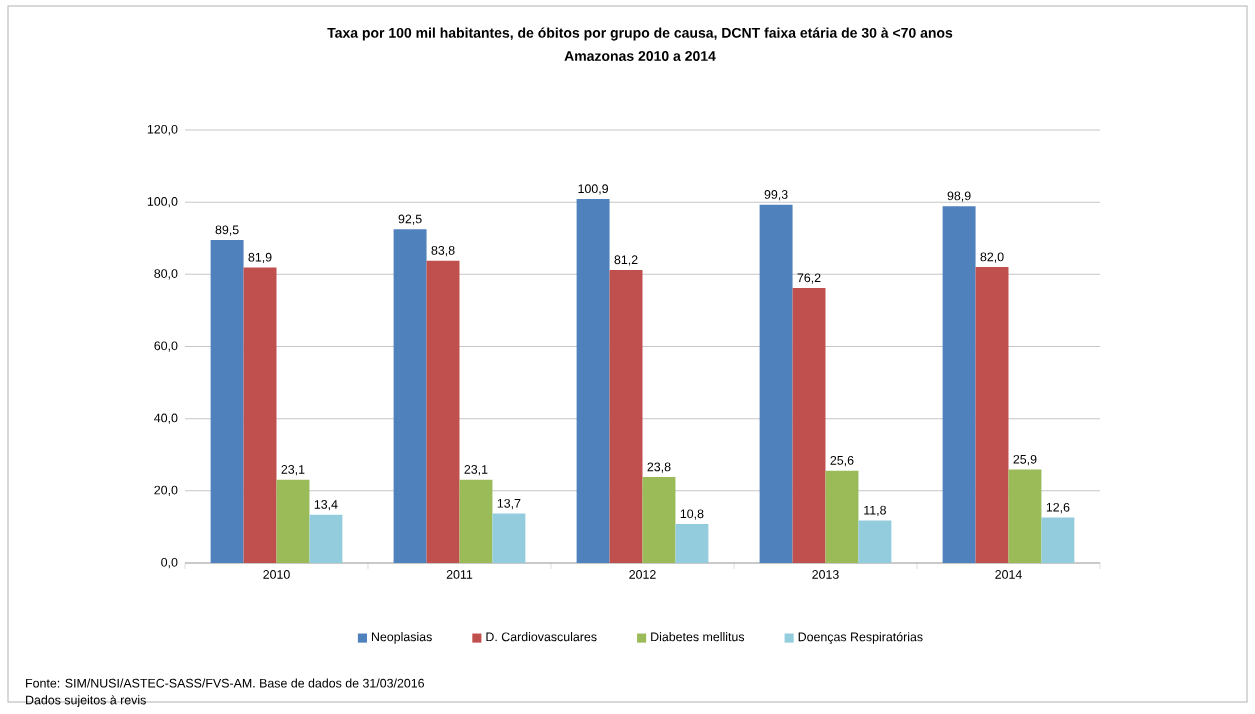 The image size is (1255, 714). Describe the element at coordinates (166, 274) in the screenshot. I see `y-tick-label: 80,0` at that location.